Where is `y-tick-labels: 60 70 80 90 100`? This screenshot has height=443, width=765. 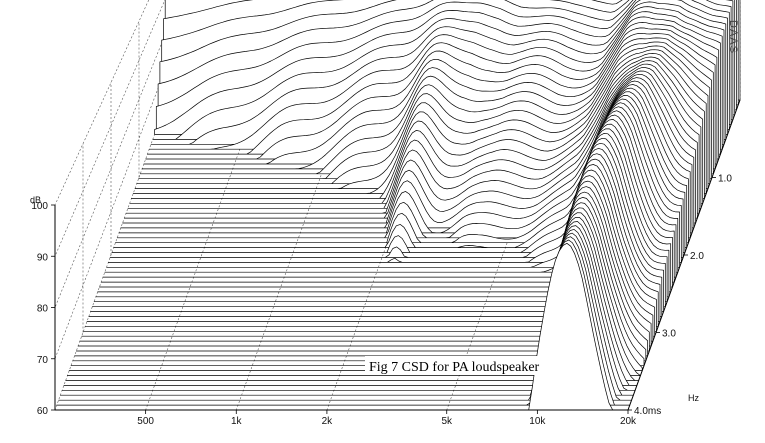
y-tick-labels: 60 70 80 90 100 is located at coordinates (43, 309).